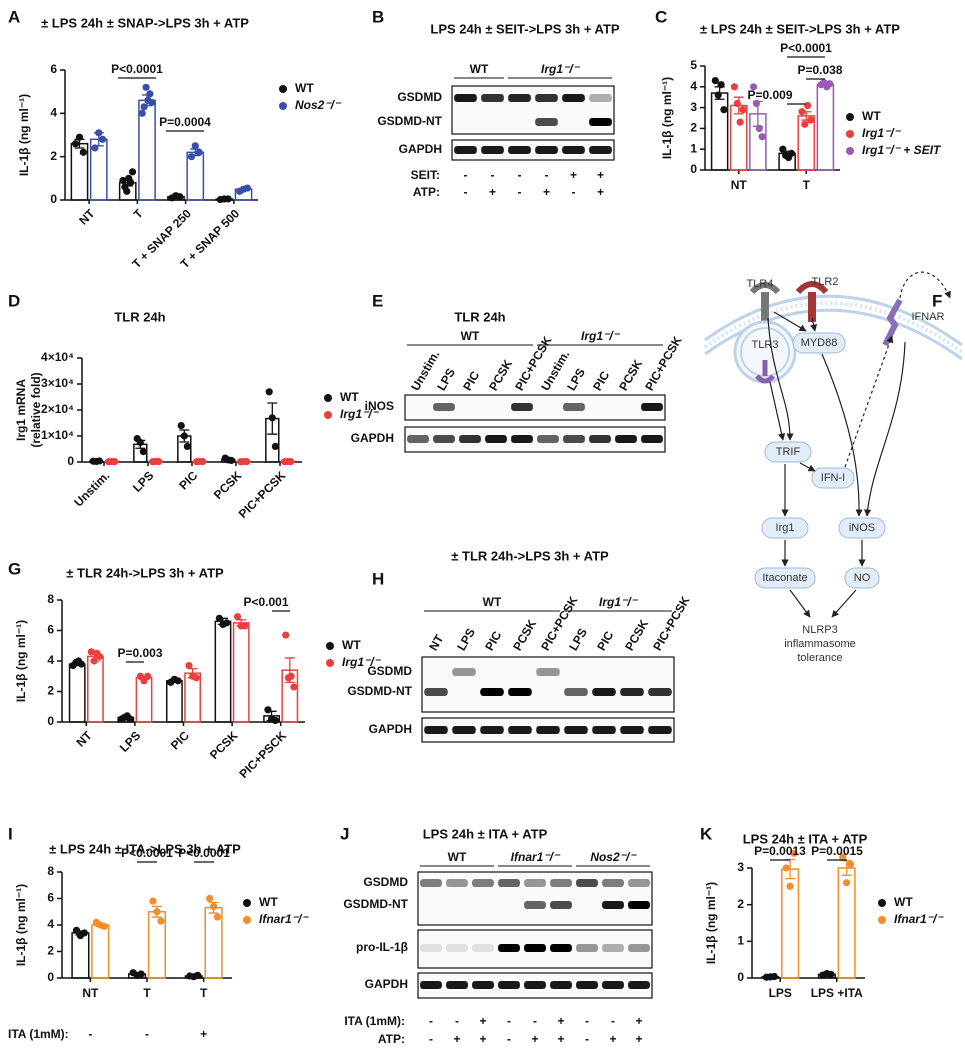 The height and width of the screenshot is (1050, 965). I want to click on x-tick-label: NT, so click(84, 739).